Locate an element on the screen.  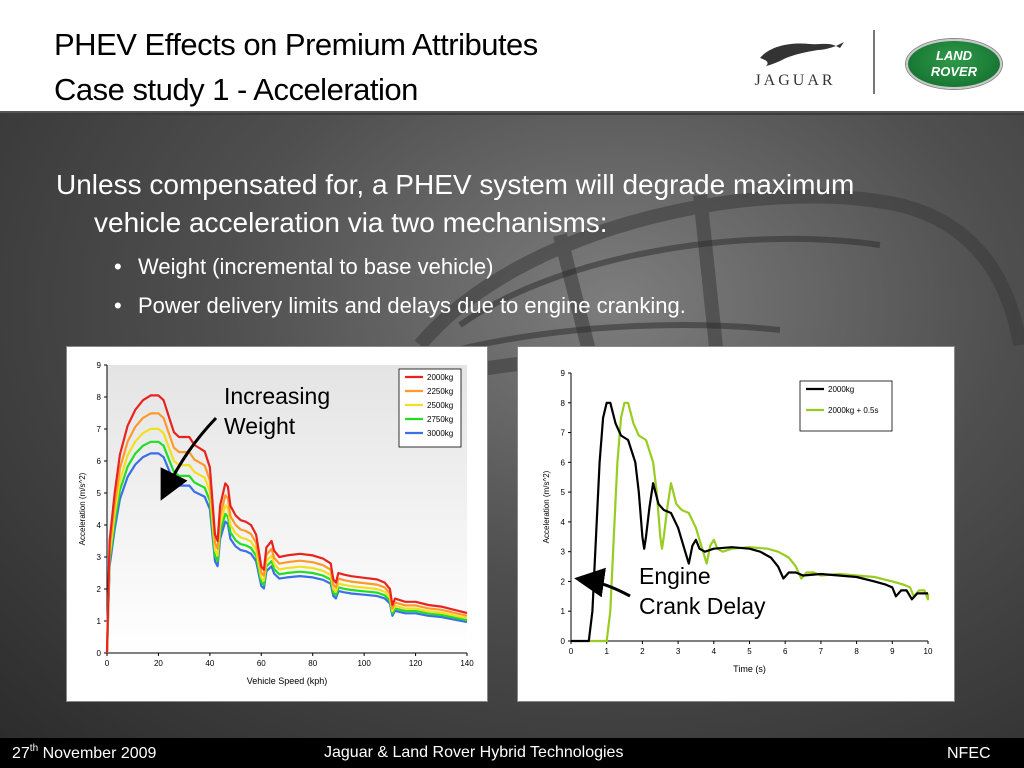
x-tick-label: 9 is located at coordinates (892, 651).